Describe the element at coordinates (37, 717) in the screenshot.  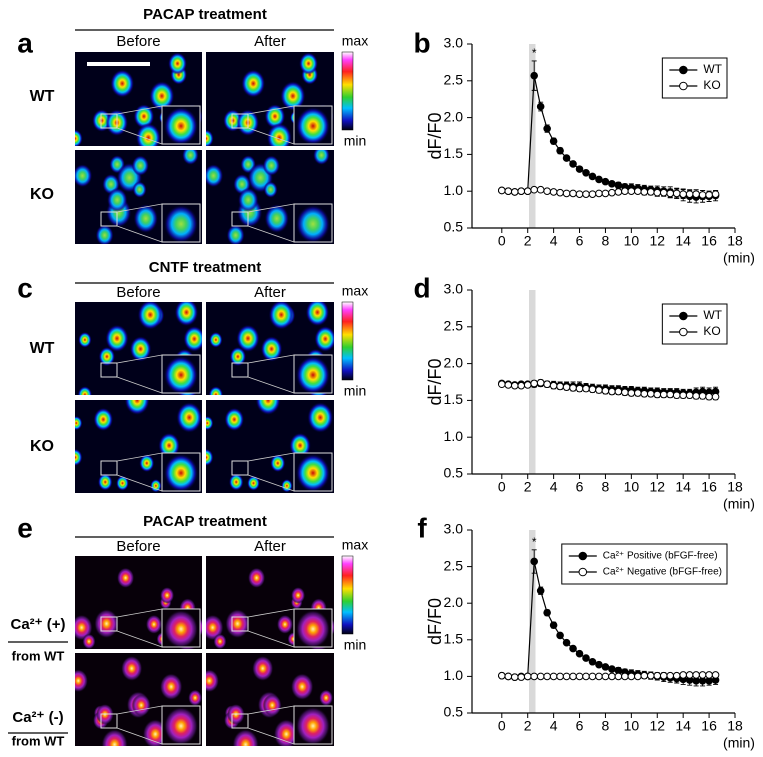
I see `row-label: Ca²⁺ (-)` at that location.